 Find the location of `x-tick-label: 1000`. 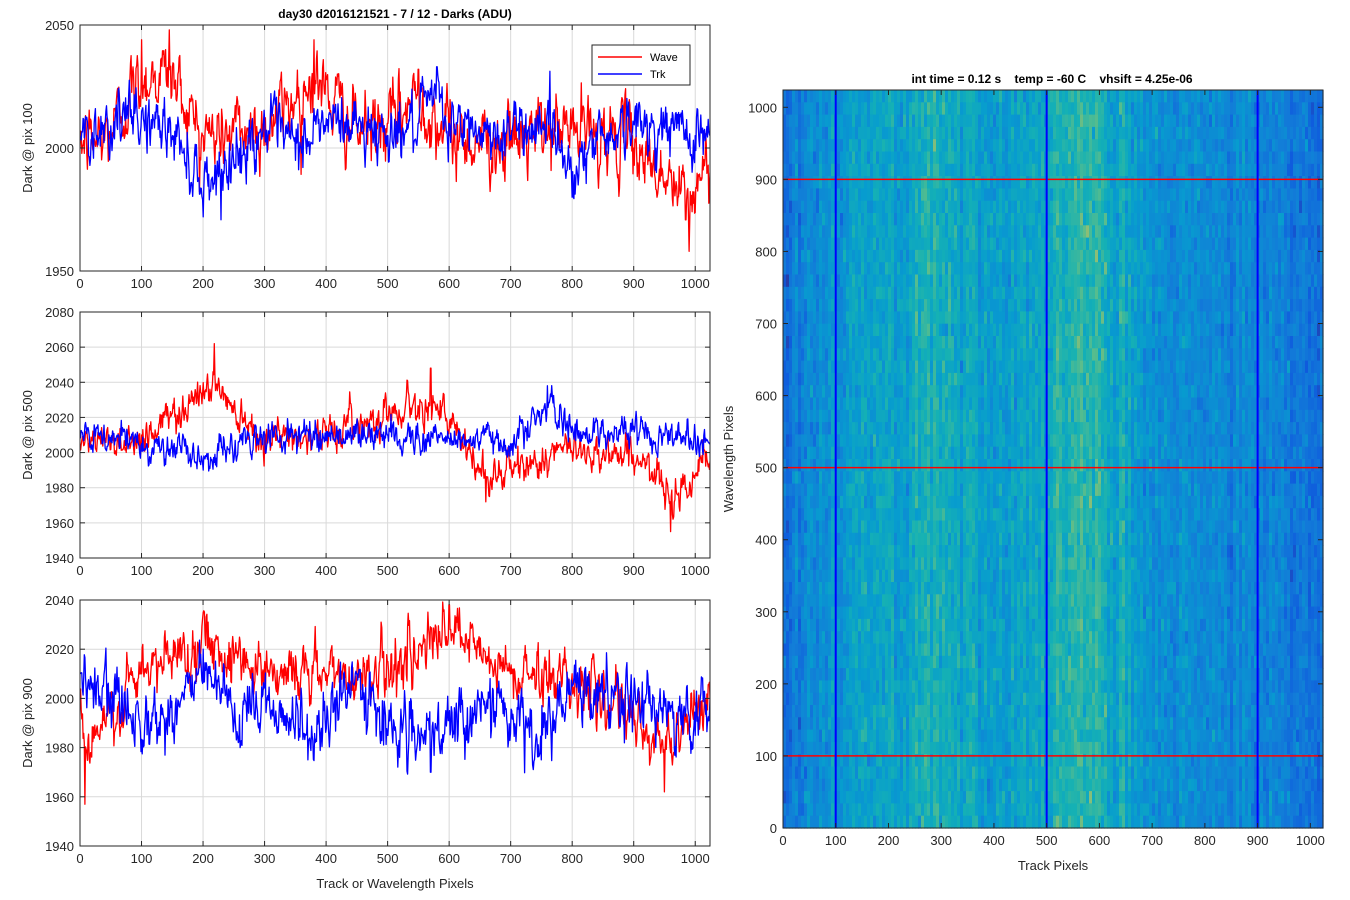

x-tick-label: 1000 is located at coordinates (695, 570).